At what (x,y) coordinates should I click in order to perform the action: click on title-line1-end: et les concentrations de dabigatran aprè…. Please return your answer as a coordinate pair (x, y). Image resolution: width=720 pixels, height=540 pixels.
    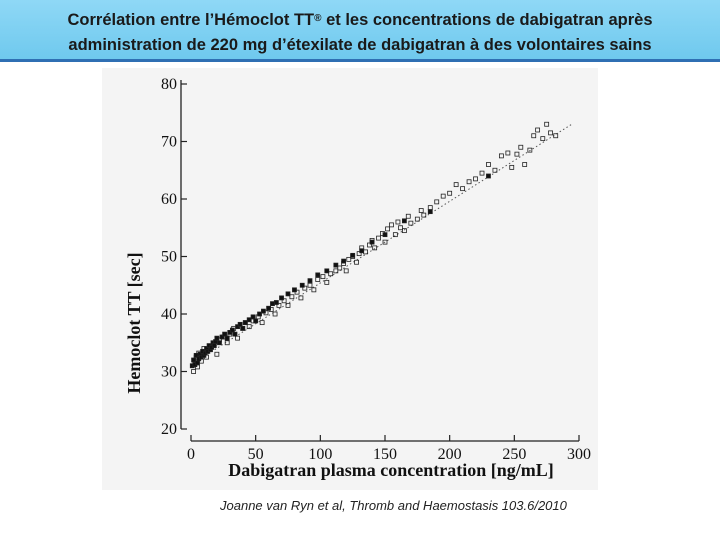
    Looking at the image, I should click on (487, 20).